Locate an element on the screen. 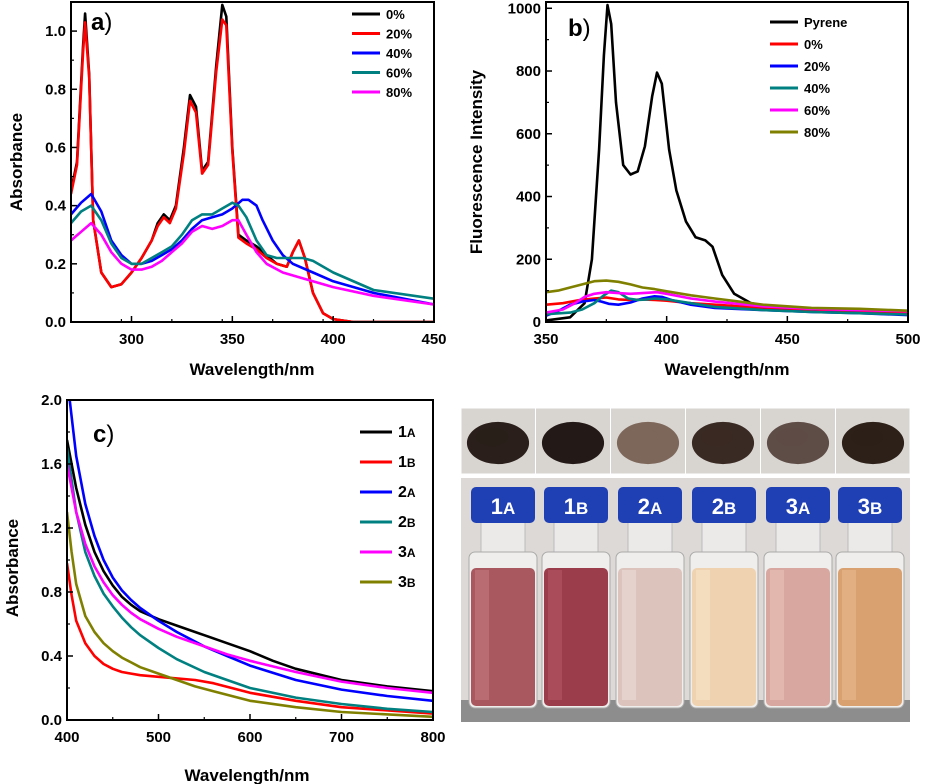  vial-cap-label: 2A is located at coordinates (650, 506).